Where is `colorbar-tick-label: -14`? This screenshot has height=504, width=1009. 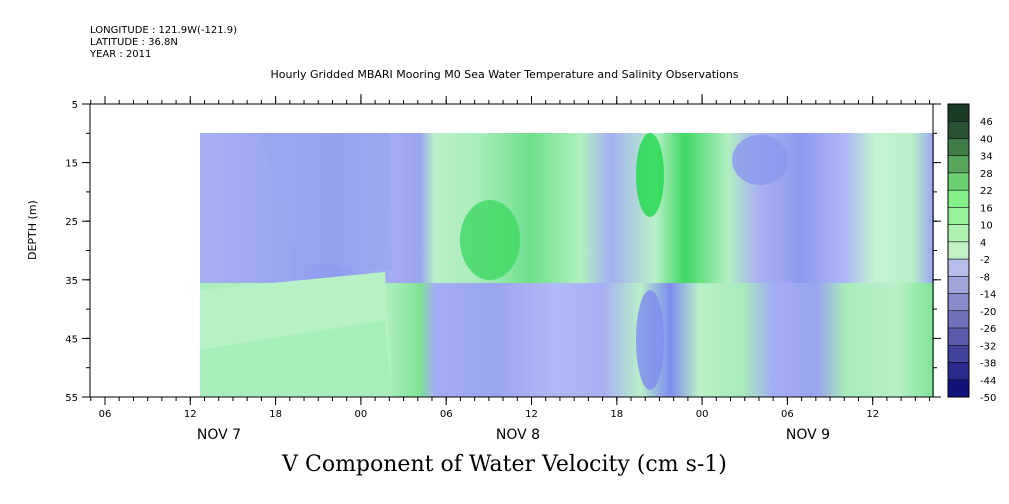 colorbar-tick-label: -14 is located at coordinates (988, 295).